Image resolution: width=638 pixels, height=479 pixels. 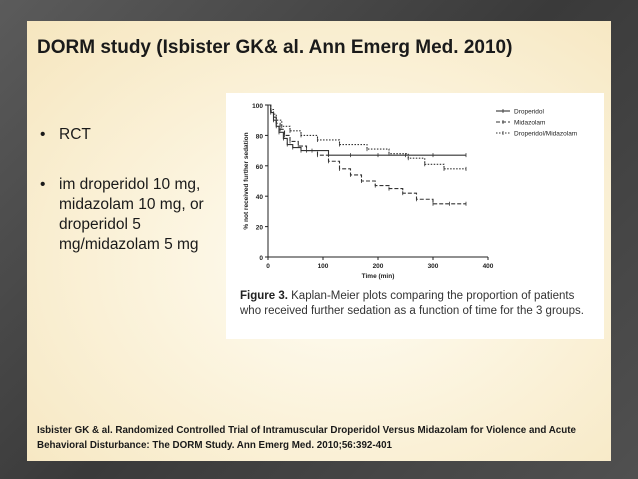 What do you see at coordinates (246, 180) in the screenshot?
I see `y-axis-label: % not received further sedation` at bounding box center [246, 180].